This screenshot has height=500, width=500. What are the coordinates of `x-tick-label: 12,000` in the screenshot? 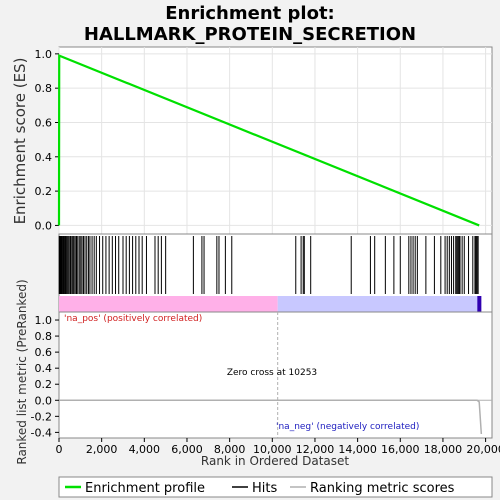 It's located at (315, 449).